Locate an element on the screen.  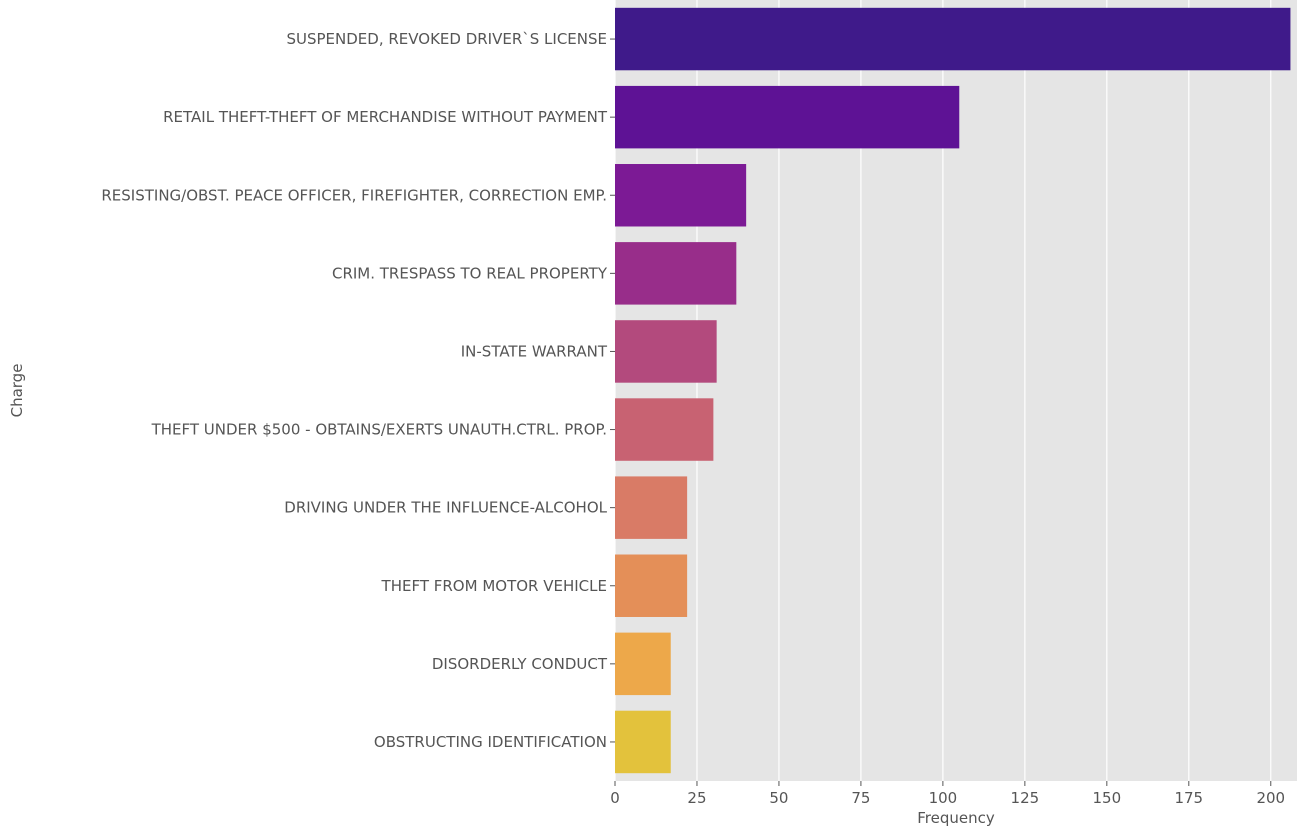
x-tick-label: 125 is located at coordinates (1025, 798).